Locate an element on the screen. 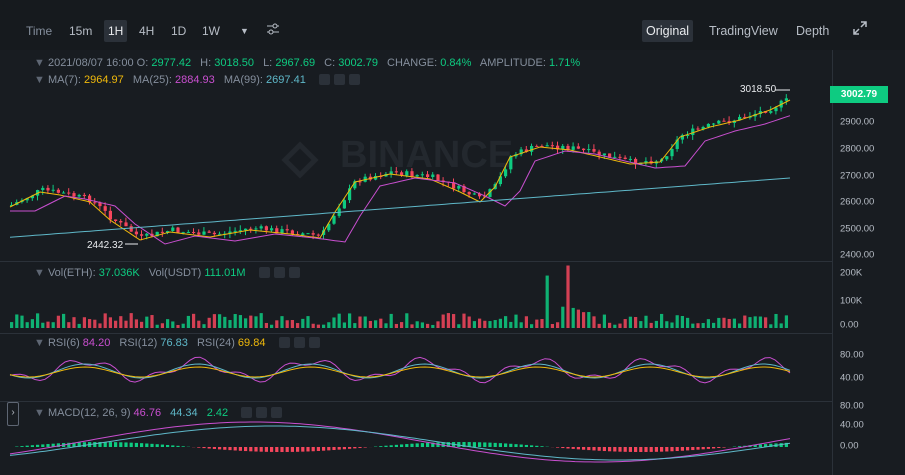 Image resolution: width=905 pixels, height=475 pixels. interval-1d: 1D is located at coordinates (179, 31).